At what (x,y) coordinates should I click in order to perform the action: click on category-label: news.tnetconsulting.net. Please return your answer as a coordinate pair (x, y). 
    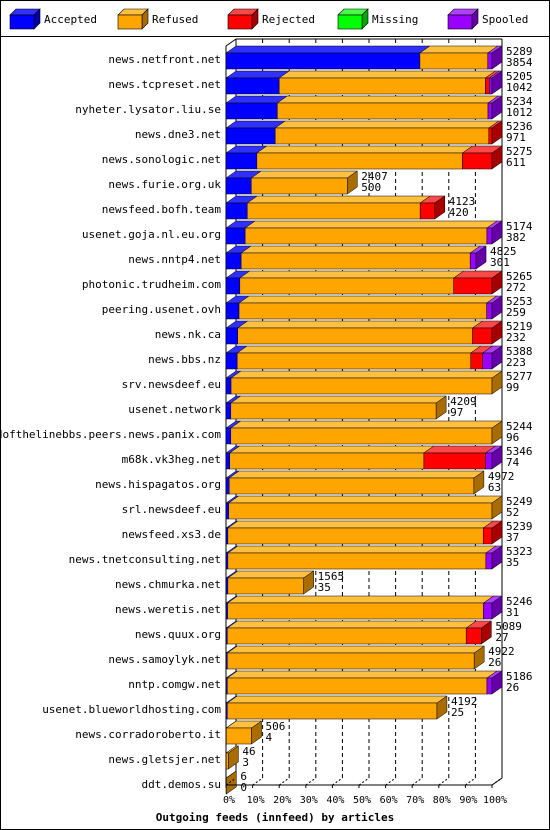
    Looking at the image, I should click on (145, 559).